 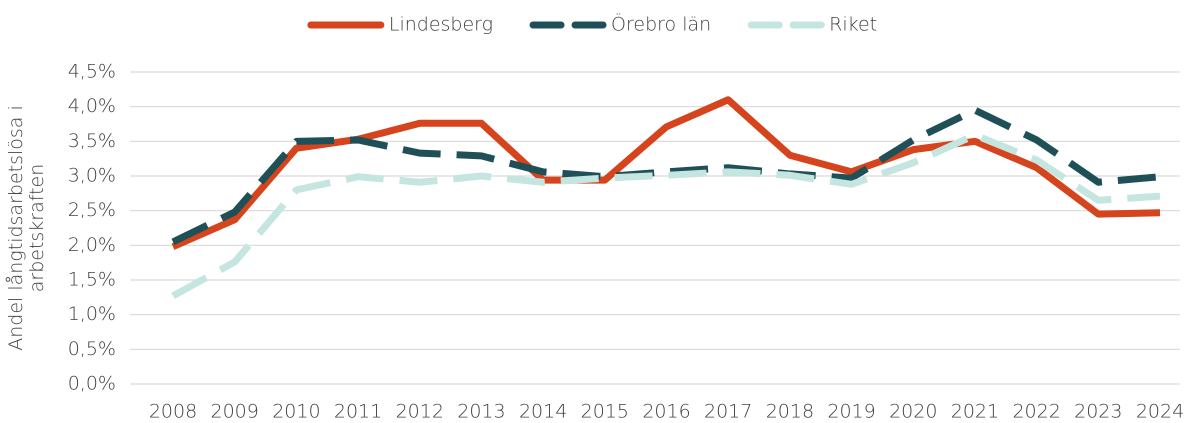 What do you see at coordinates (92, 314) in the screenshot?
I see `y-tick-label: 1,0%` at bounding box center [92, 314].